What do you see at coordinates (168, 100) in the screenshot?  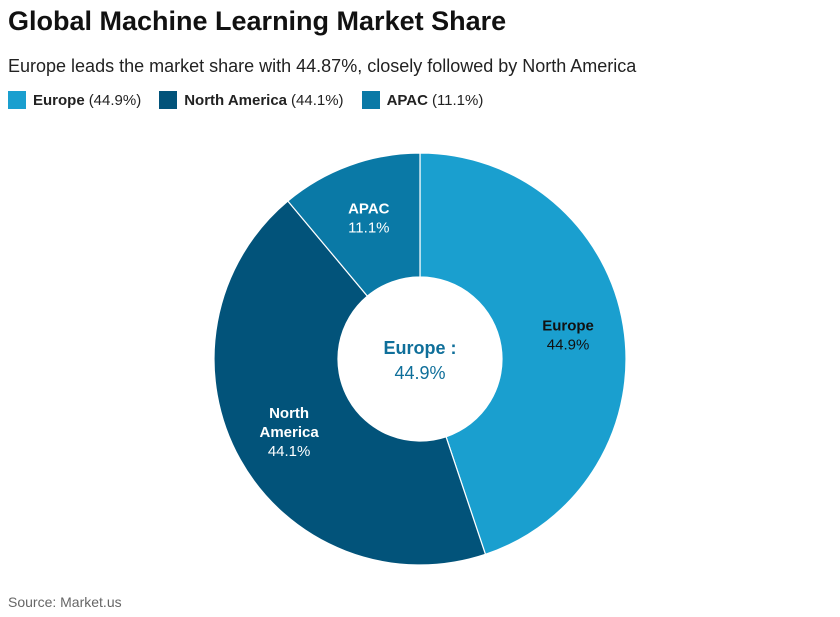 I see `legend-swatch-north-america` at bounding box center [168, 100].